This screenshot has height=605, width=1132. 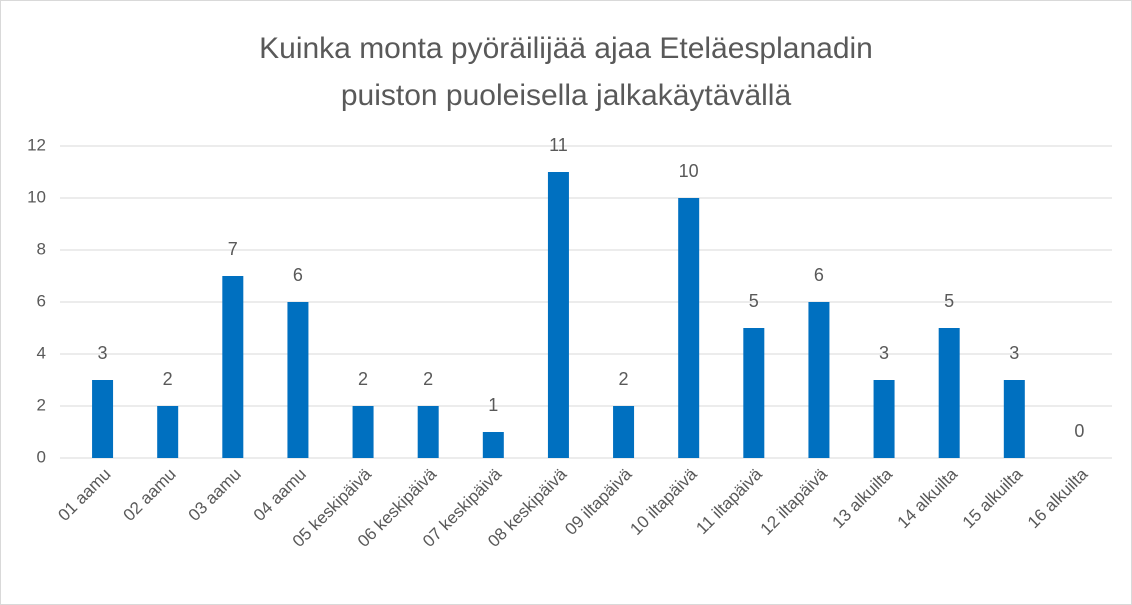 What do you see at coordinates (41, 300) in the screenshot?
I see `y-tick-label: 6` at bounding box center [41, 300].